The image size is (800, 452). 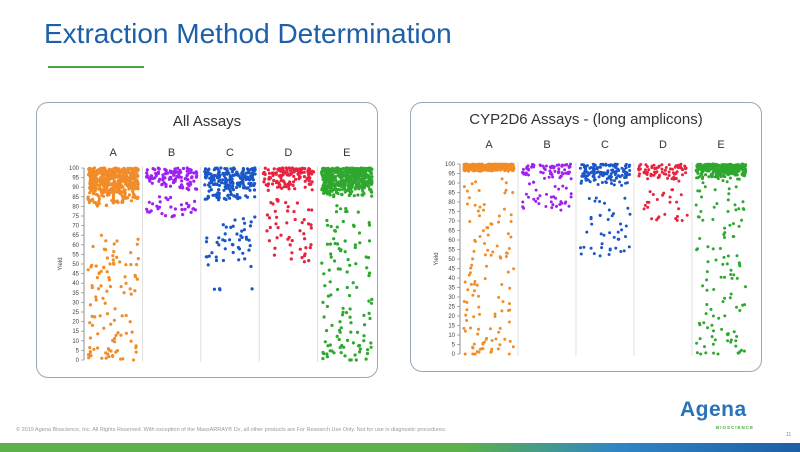 What do you see at coordinates (75, 284) in the screenshot?
I see `y-tick-label: 40` at bounding box center [75, 284].